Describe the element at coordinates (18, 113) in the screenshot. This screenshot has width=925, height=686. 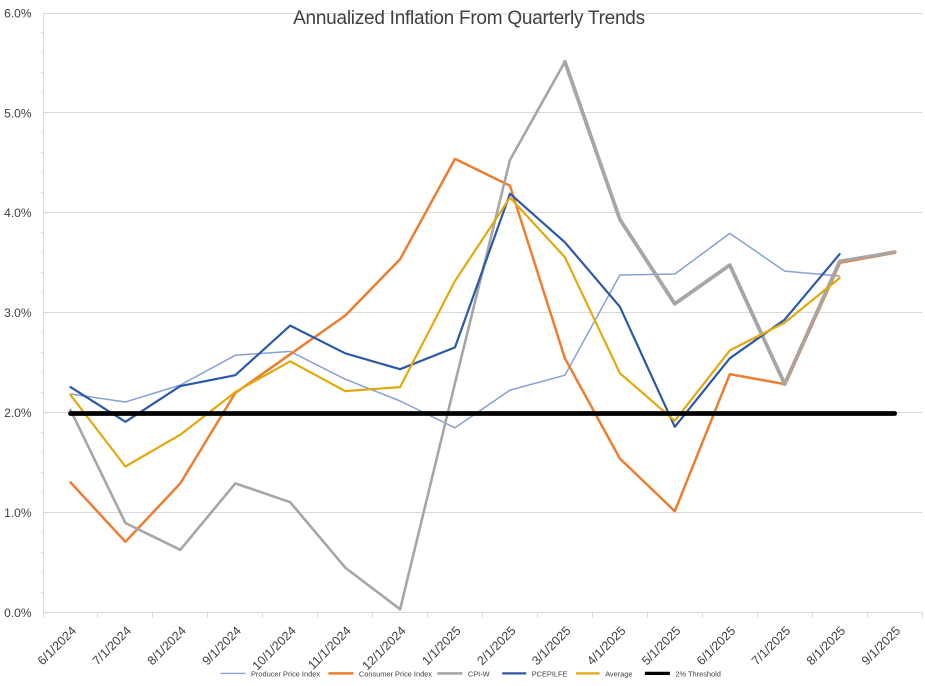
I see `svg-text: 5.0%` at that location.